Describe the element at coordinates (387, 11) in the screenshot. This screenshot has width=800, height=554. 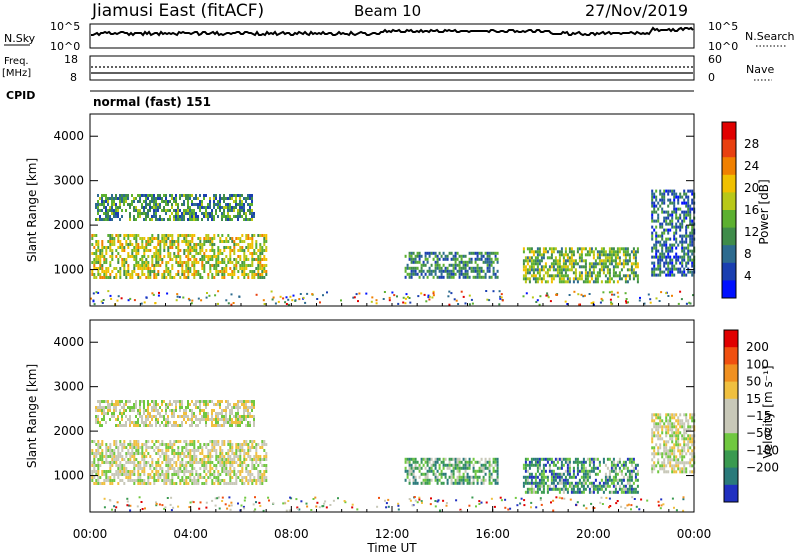
I see `beam-title: Beam 10` at that location.